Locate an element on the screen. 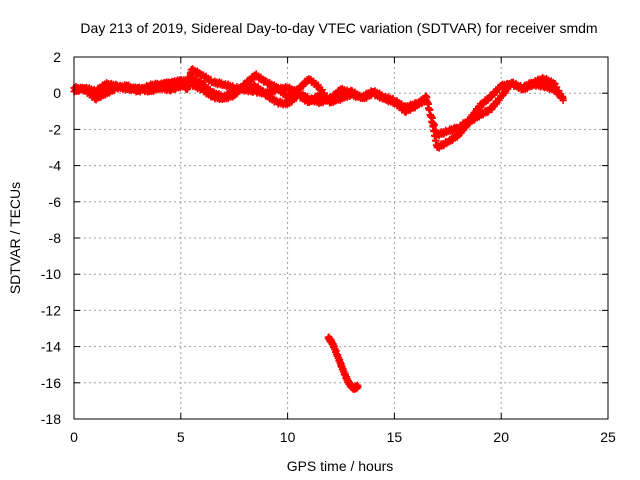  y-axis-label: SDTVAR / TECUs is located at coordinates (15, 238).